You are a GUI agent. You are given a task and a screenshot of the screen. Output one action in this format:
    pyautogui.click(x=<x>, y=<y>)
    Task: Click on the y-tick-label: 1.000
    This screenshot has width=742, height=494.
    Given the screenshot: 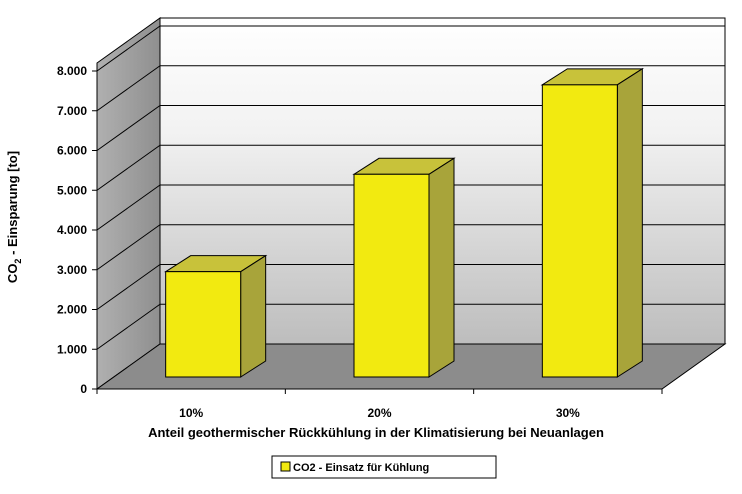 What is the action you would take?
    pyautogui.click(x=72, y=349)
    